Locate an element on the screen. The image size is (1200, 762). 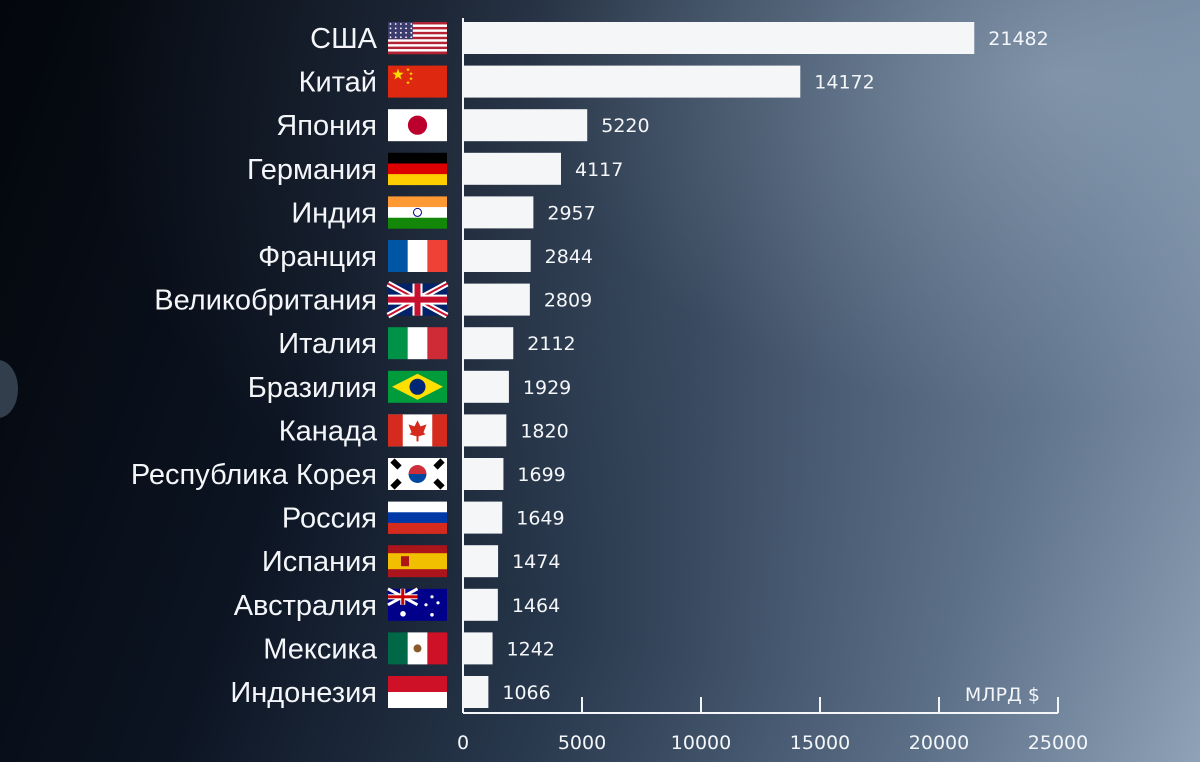
unit-label: МЛРД $ is located at coordinates (1002, 695).